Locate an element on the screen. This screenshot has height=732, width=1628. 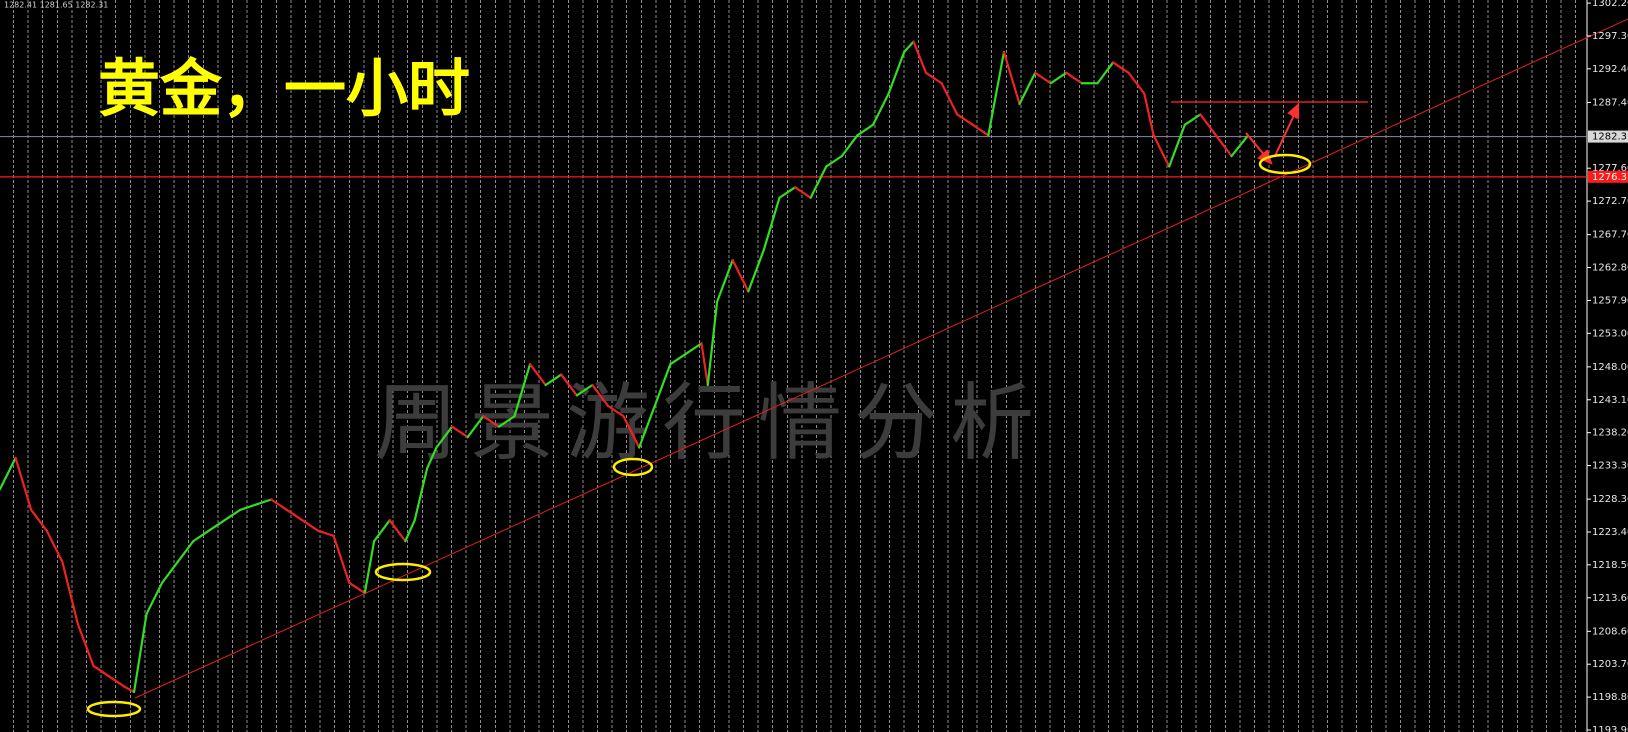
y-tick-label: 1257.90 is located at coordinates (1610, 300).